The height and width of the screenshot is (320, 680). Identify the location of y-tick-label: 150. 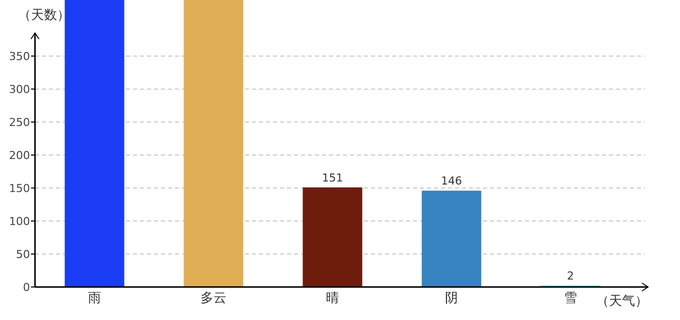
(19, 189).